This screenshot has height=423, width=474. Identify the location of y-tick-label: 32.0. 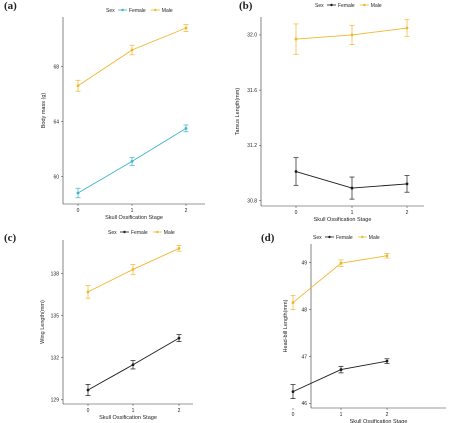
(252, 36).